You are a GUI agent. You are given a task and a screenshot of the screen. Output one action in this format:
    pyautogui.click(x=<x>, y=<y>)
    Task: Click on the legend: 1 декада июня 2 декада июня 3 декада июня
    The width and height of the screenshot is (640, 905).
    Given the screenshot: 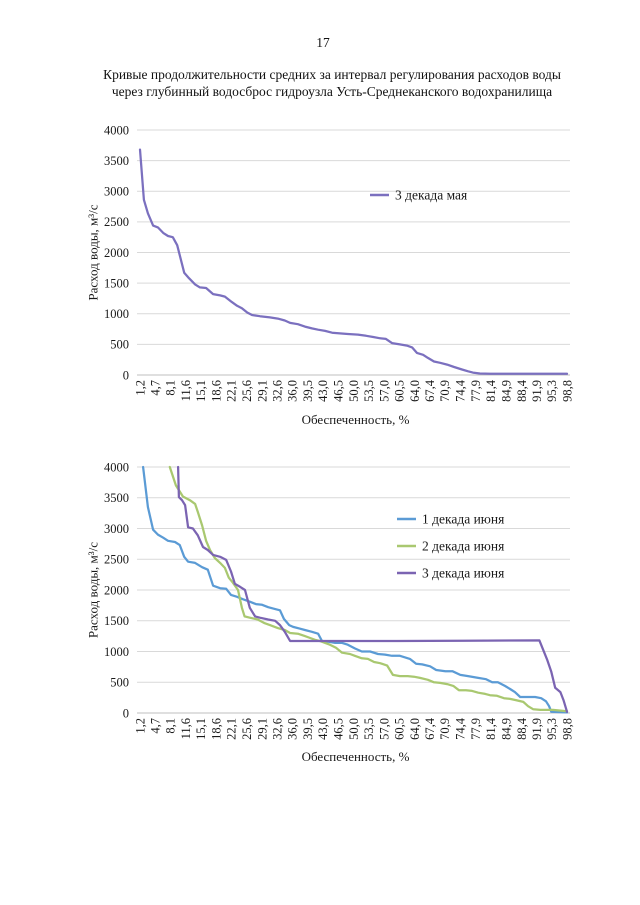 What is the action you would take?
    pyautogui.click(x=450, y=546)
    